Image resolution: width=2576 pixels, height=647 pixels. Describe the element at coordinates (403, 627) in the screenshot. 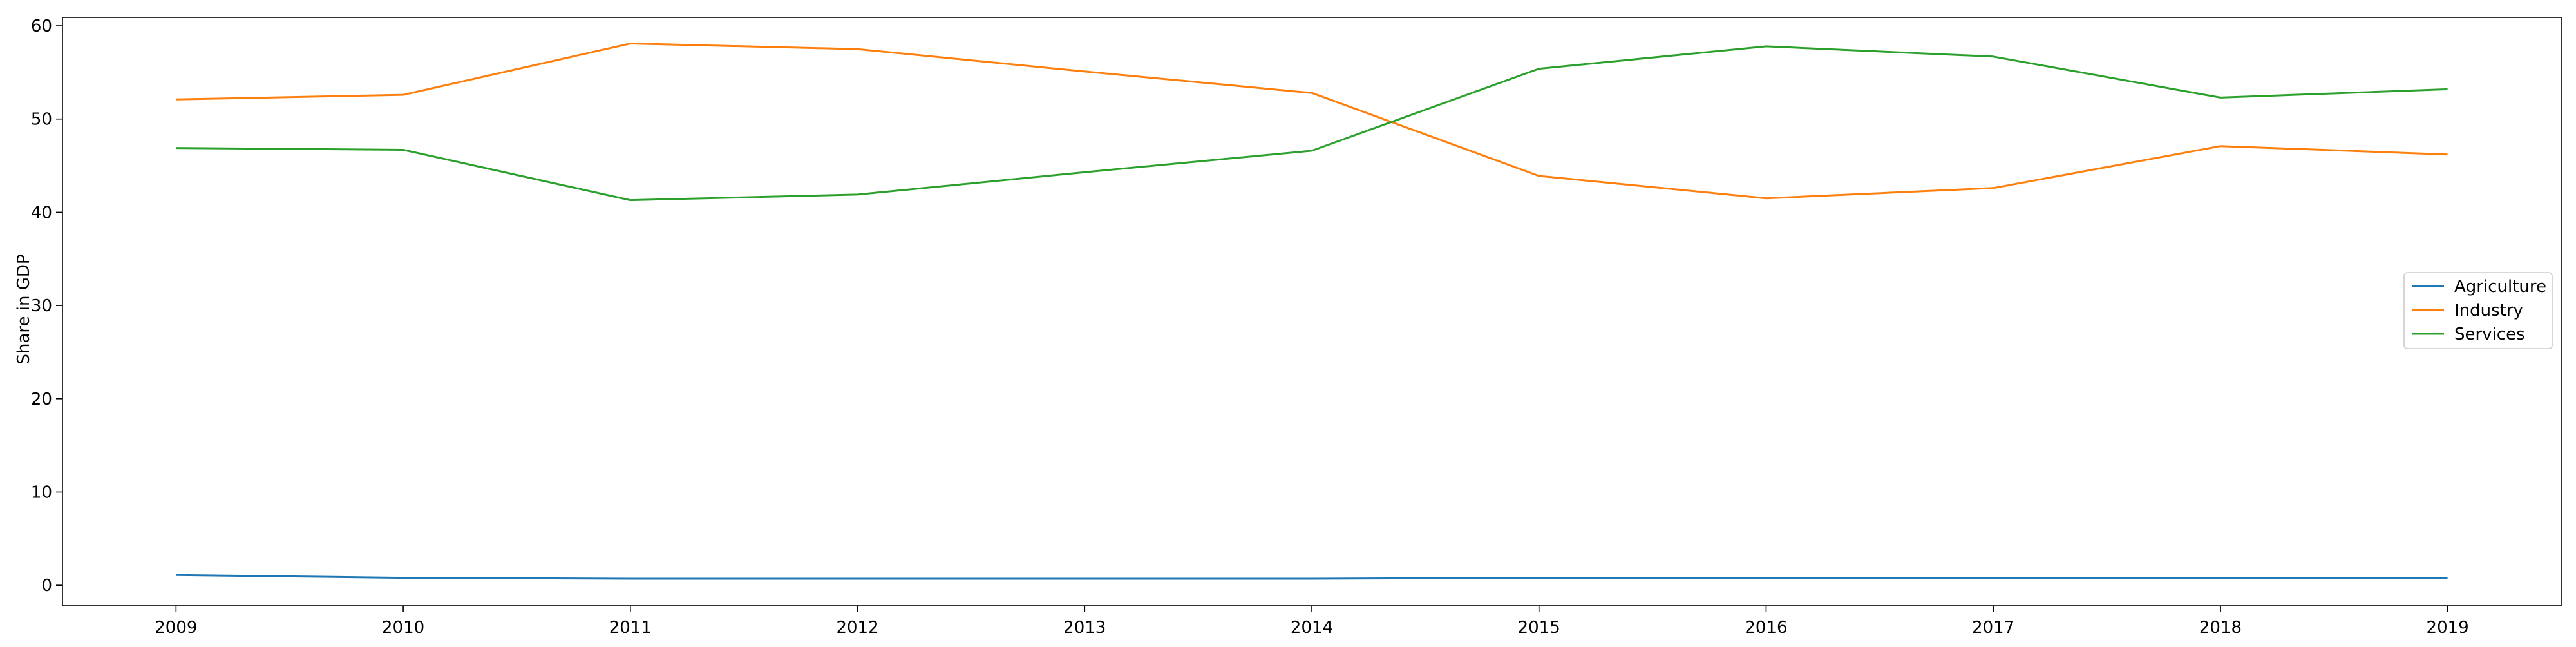

I see `x-tick-label: 2010` at that location.